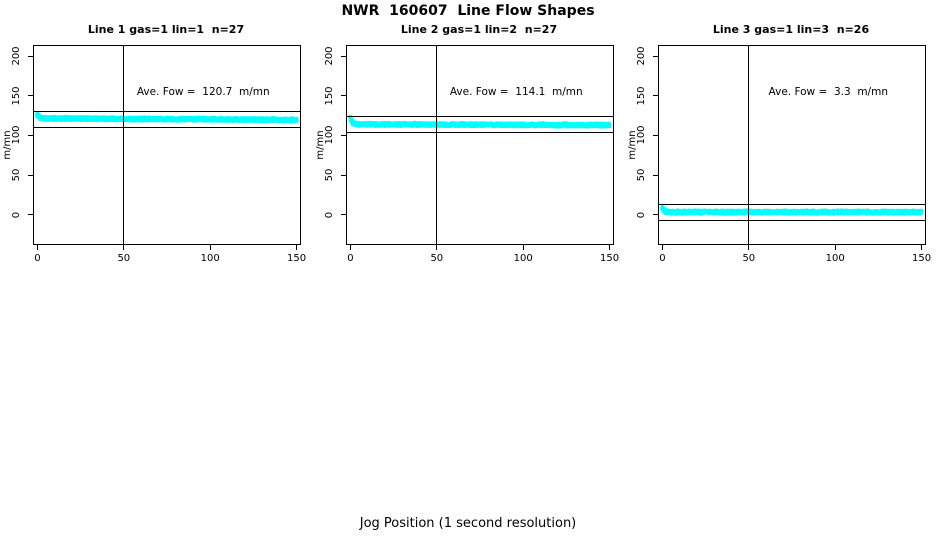  Describe the element at coordinates (468, 523) in the screenshot. I see `x-axis-label: Jog Position (1 second resolution)` at that location.